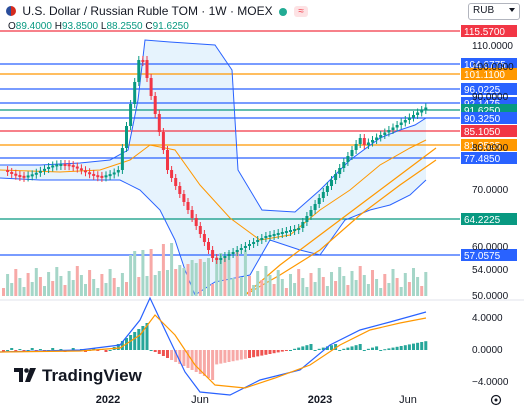  Describe the element at coordinates (496, 400) in the screenshot. I see `settings-icon` at that location.